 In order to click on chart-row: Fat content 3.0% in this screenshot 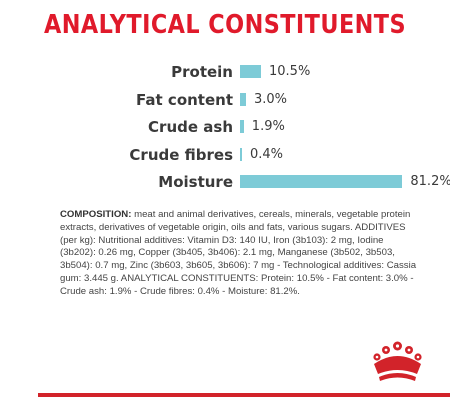, I will do `click(225, 100)`.